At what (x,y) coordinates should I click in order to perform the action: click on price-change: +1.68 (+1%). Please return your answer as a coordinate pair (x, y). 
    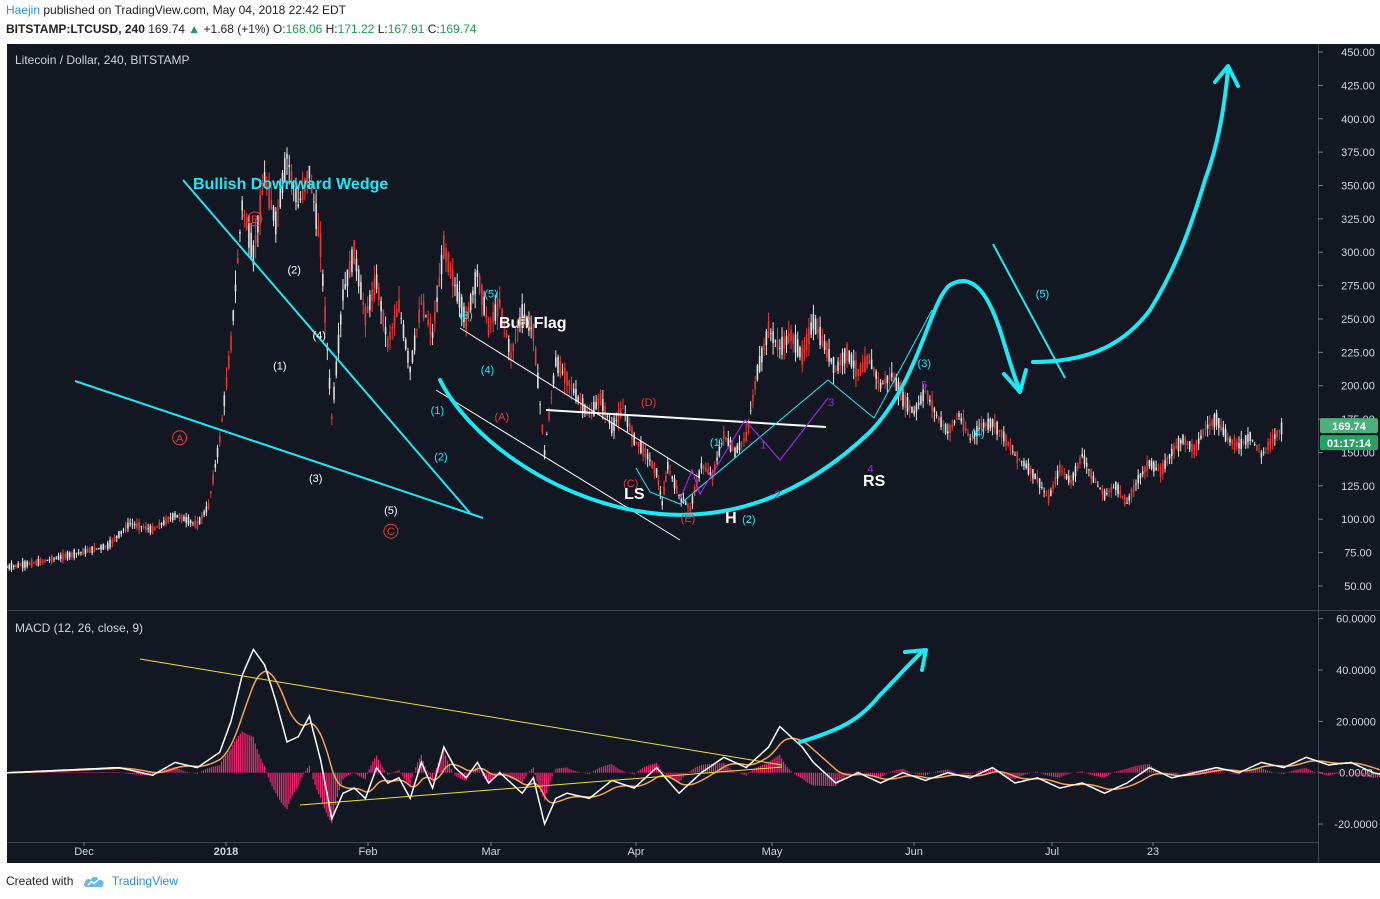
    Looking at the image, I should click on (236, 29).